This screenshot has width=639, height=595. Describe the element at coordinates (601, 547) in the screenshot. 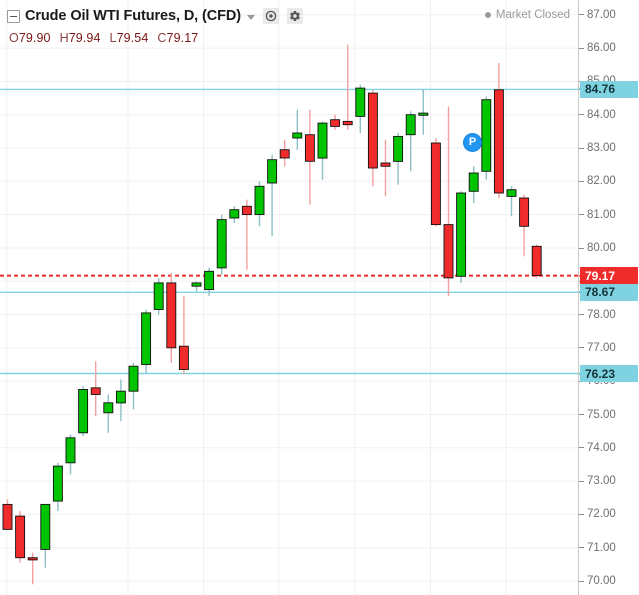

I see `tick-label: 71.00` at that location.